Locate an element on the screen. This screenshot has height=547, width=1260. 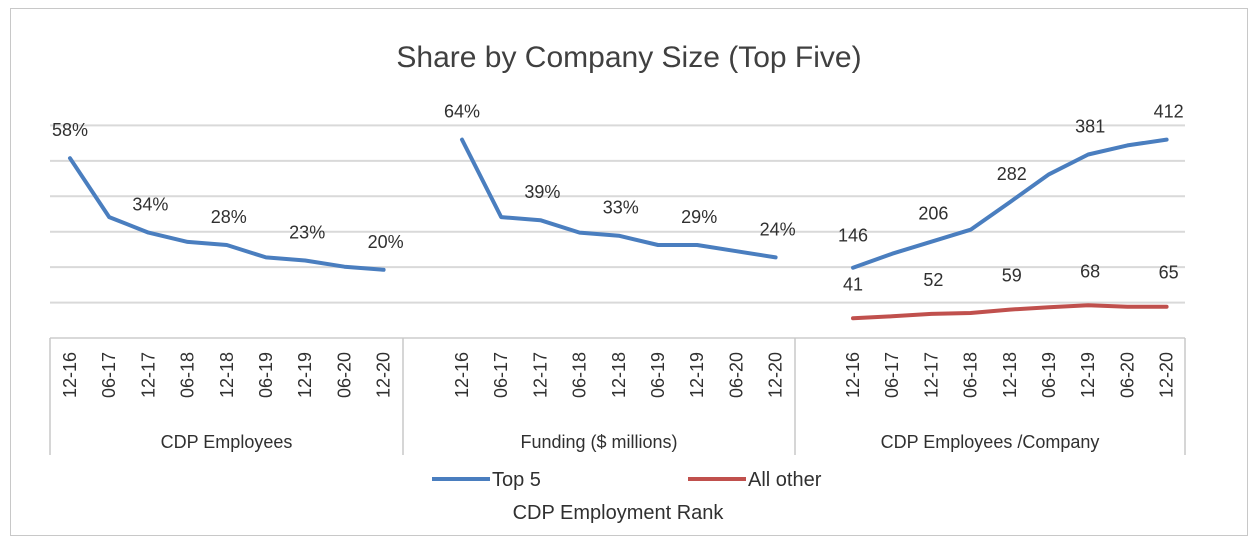
panel-label: CDP Employees /Company is located at coordinates (990, 442).